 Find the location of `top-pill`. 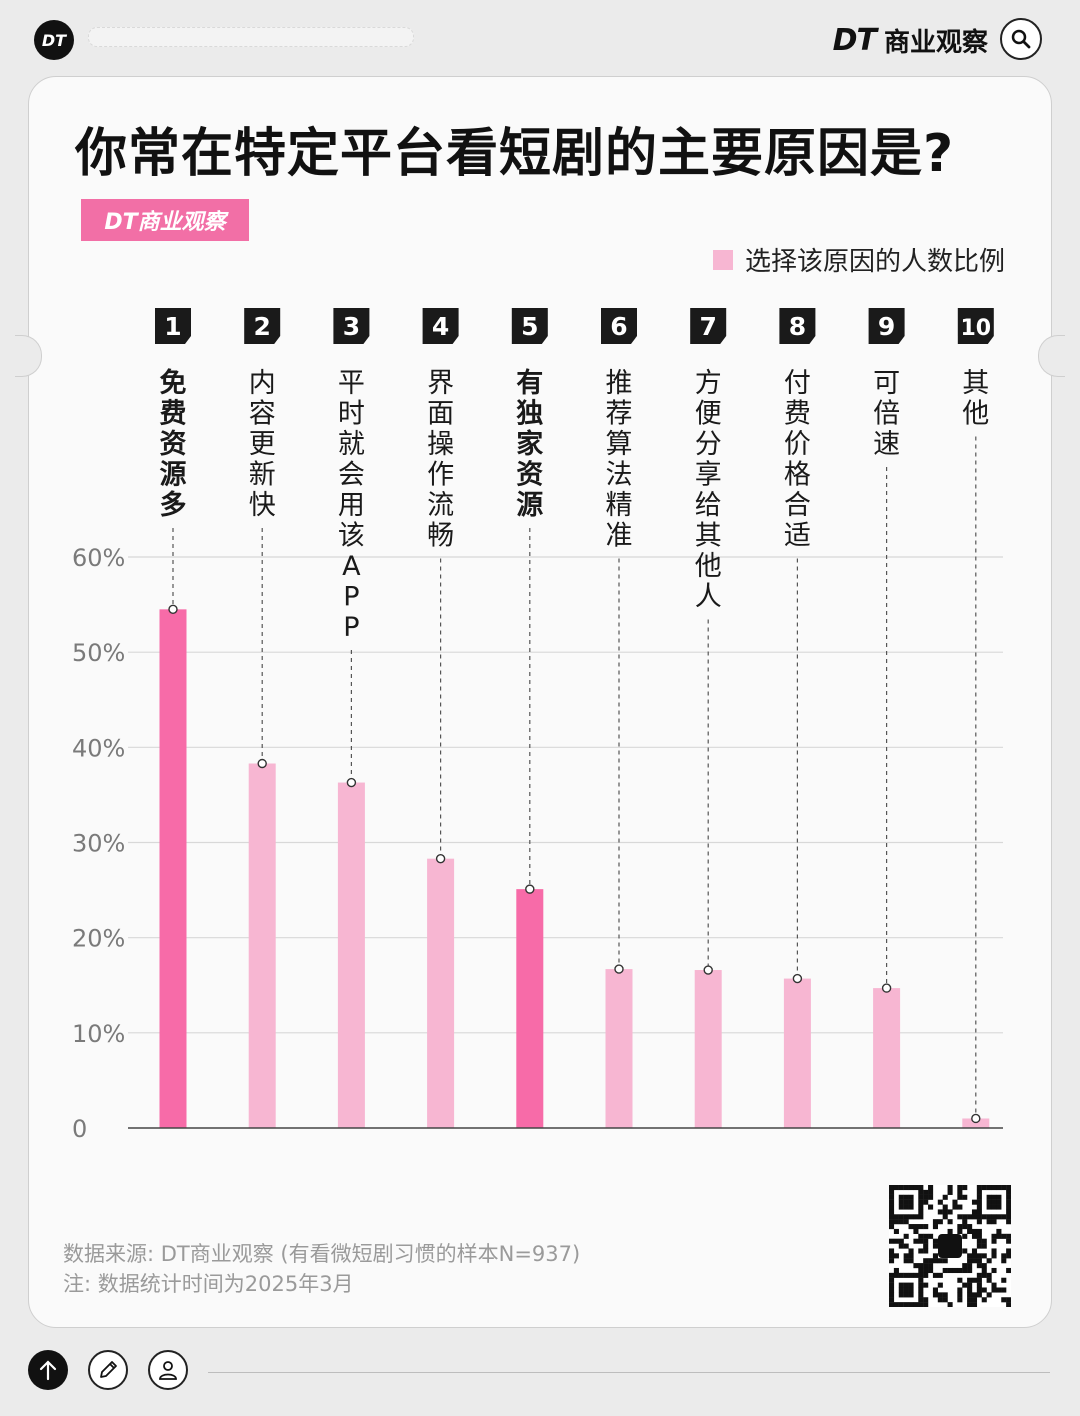

top-pill is located at coordinates (251, 37).